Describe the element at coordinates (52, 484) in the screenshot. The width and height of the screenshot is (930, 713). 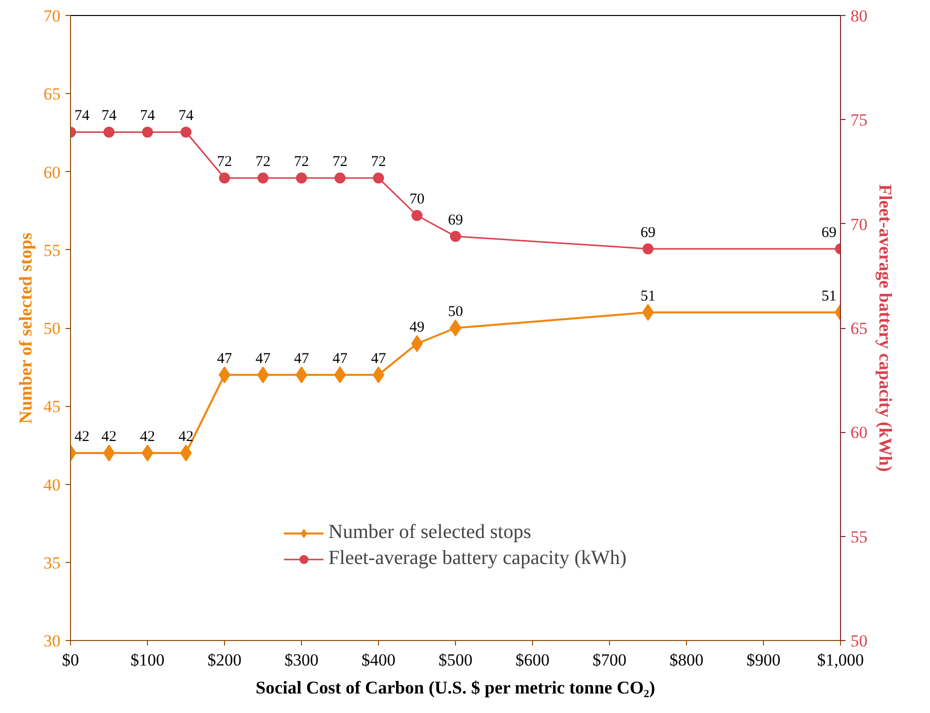
I see `y-tick-label: 40` at that location.